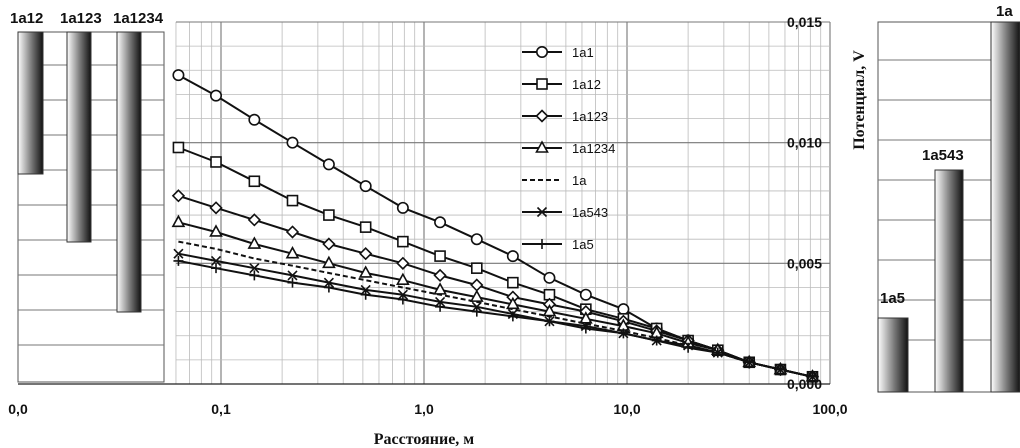 The height and width of the screenshot is (448, 1020). Describe the element at coordinates (943, 155) in the screenshot. I see `right-label-1a543: 1a543` at that location.